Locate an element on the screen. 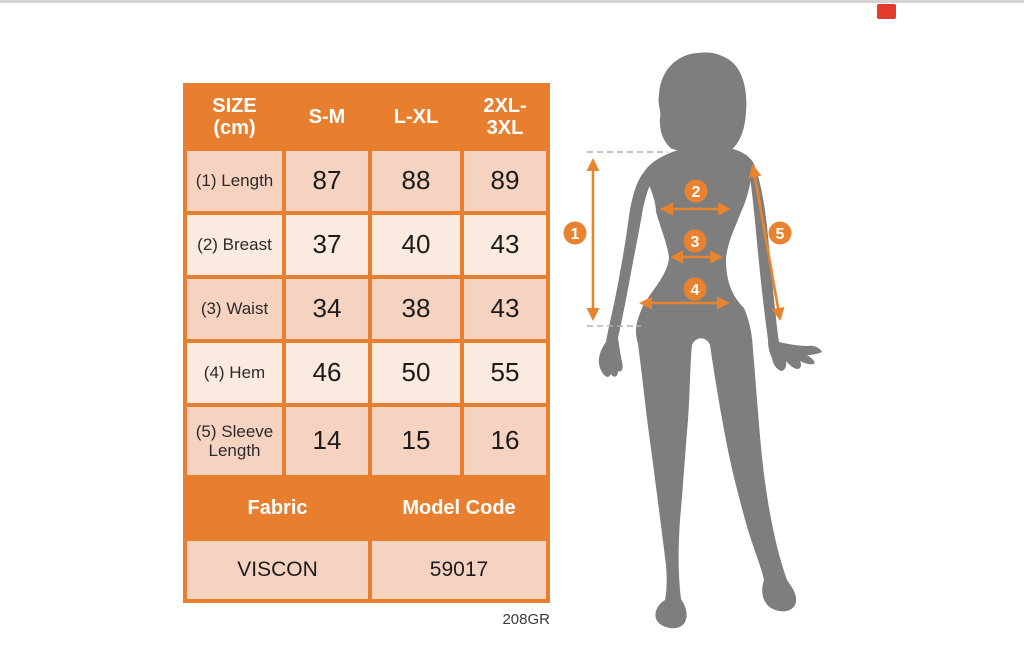 Image resolution: width=1024 pixels, height=672 pixels. table-cell: 50 is located at coordinates (416, 373).